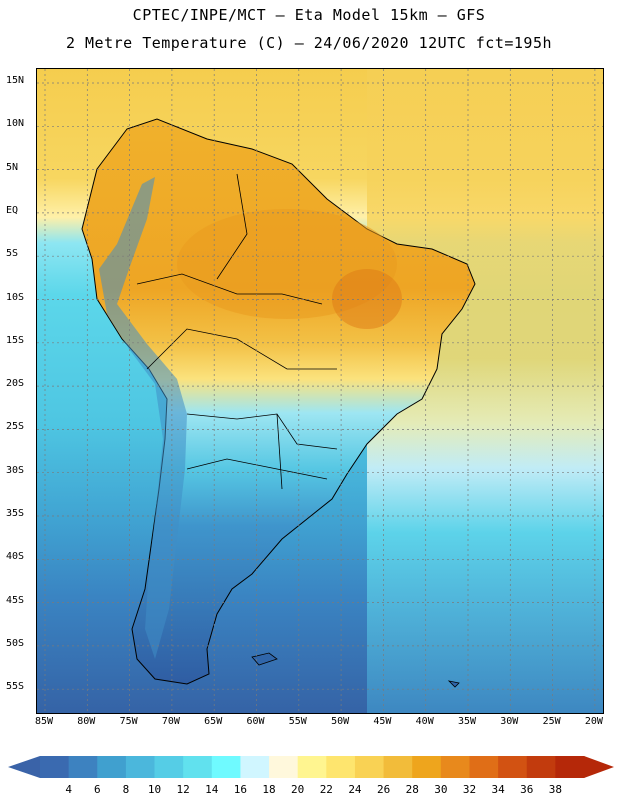  Describe the element at coordinates (97, 789) in the screenshot. I see `legend-value-label: 6` at that location.